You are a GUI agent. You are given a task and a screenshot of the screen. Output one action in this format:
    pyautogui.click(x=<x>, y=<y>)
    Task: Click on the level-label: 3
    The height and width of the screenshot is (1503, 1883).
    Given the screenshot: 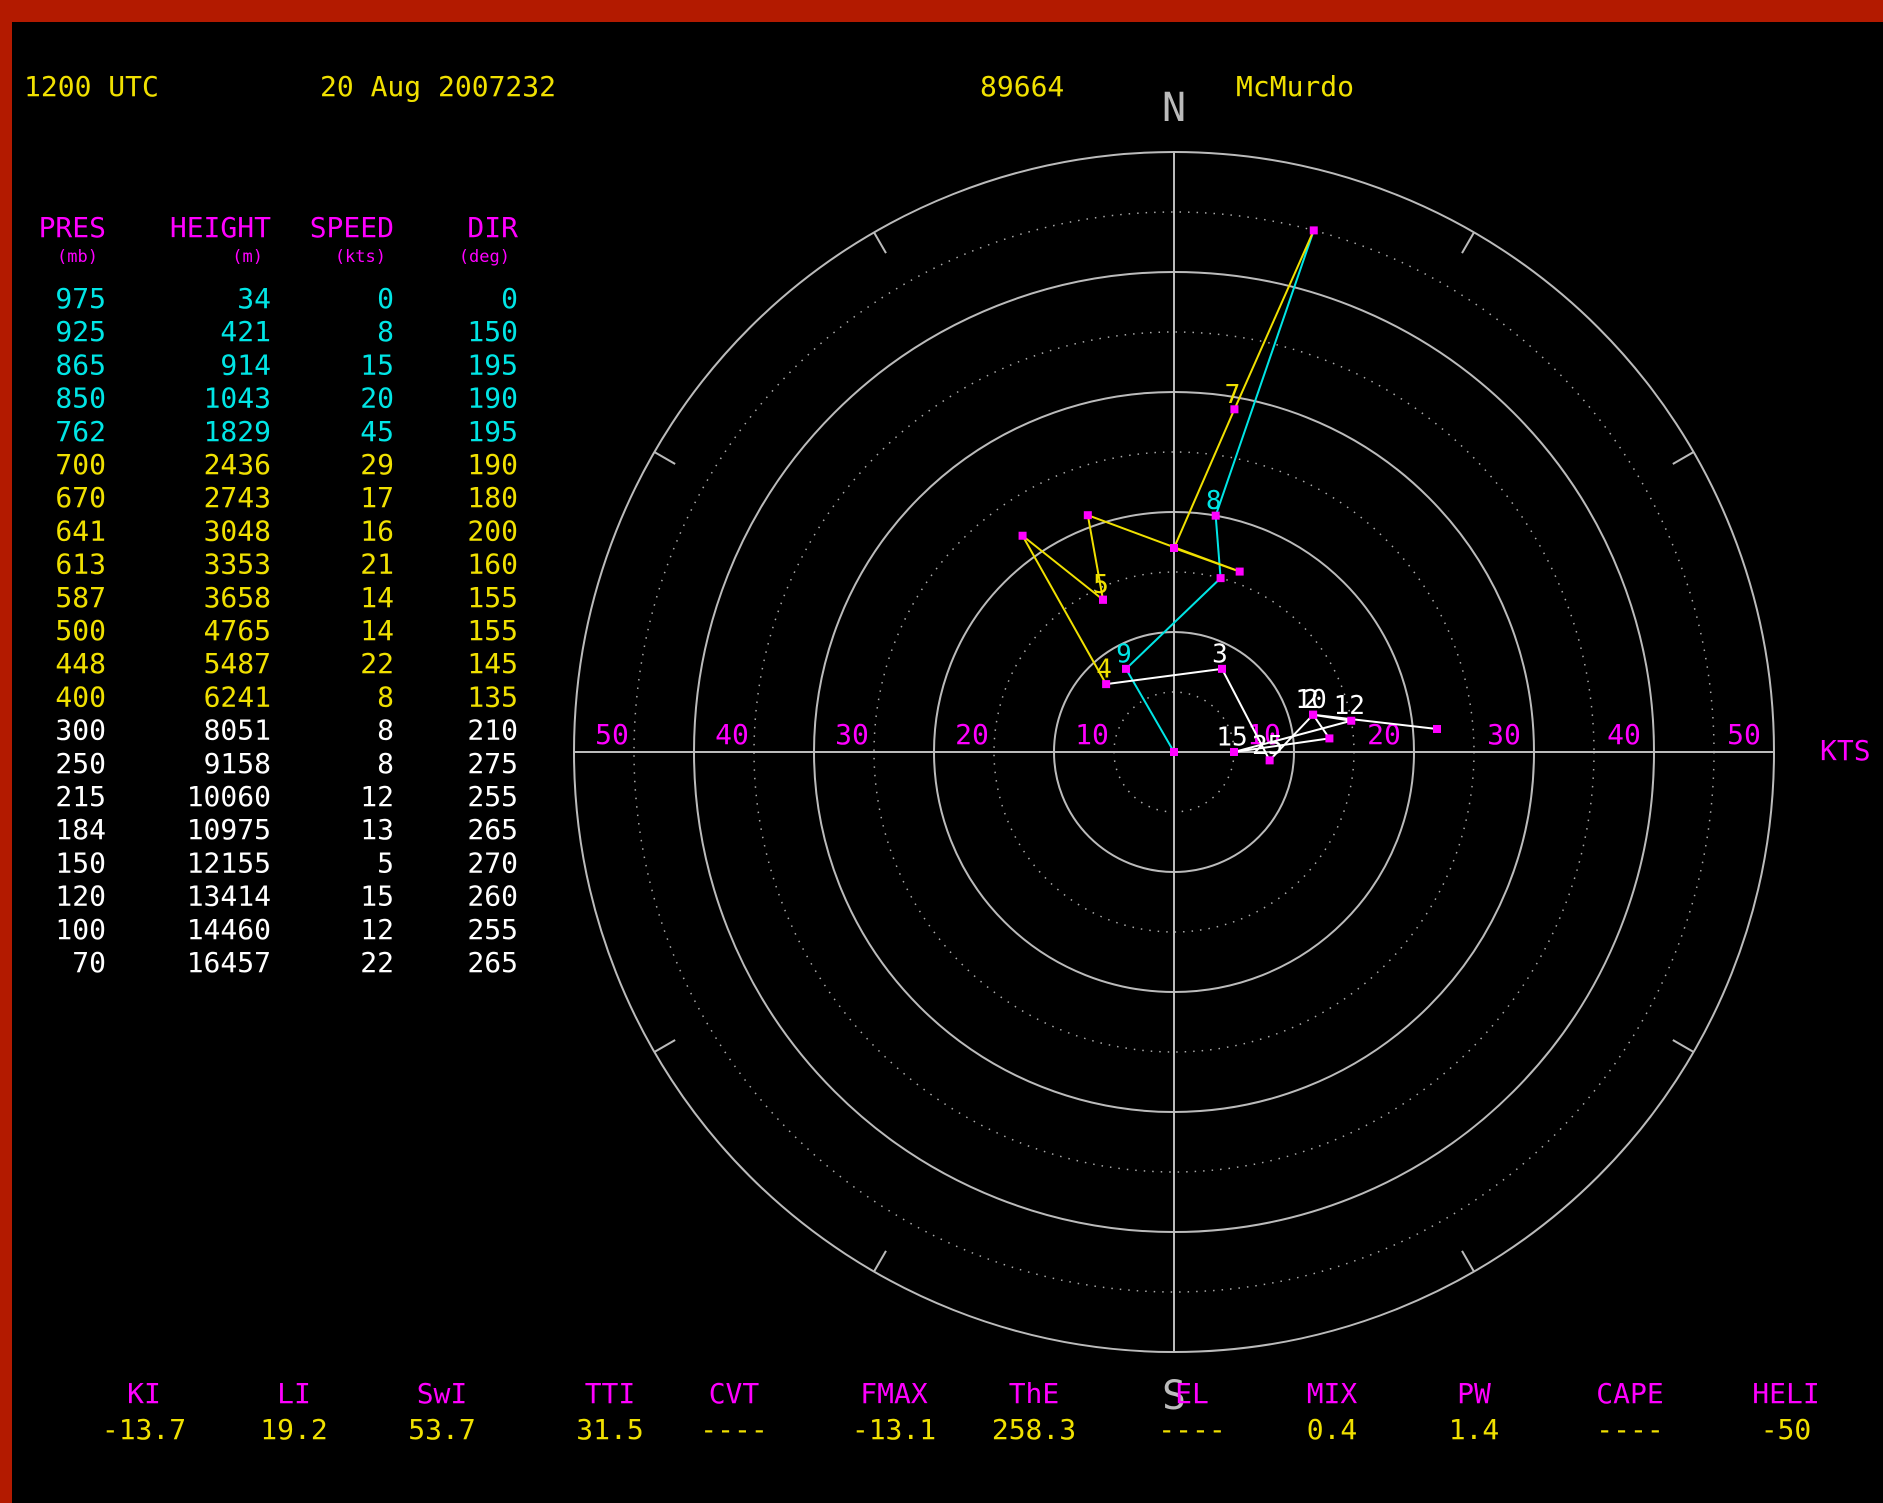 What is the action you would take?
    pyautogui.click(x=1220, y=654)
    